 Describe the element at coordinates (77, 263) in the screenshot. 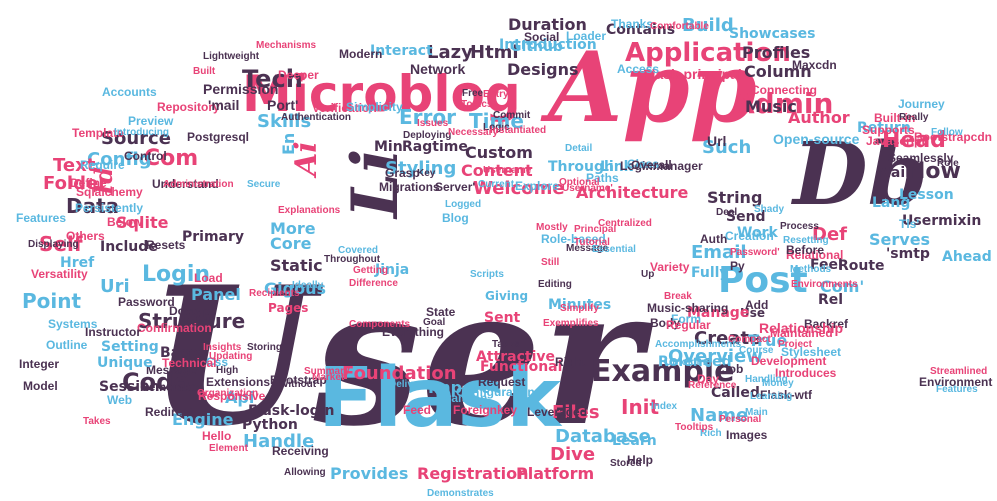

I see `word-52: Href` at that location.